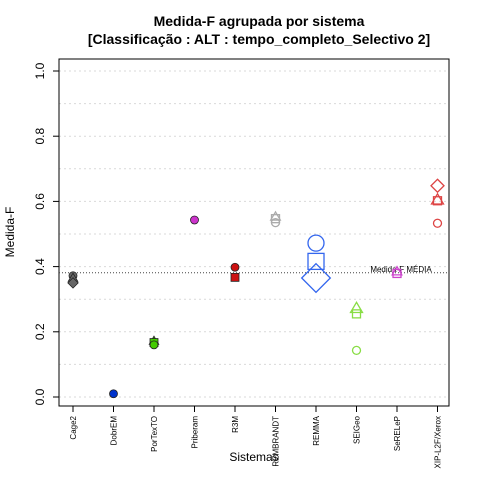  I want to click on y-axis: 0.0 0.2 0.4 0.6 0.8 1.0, so click(46, 233).